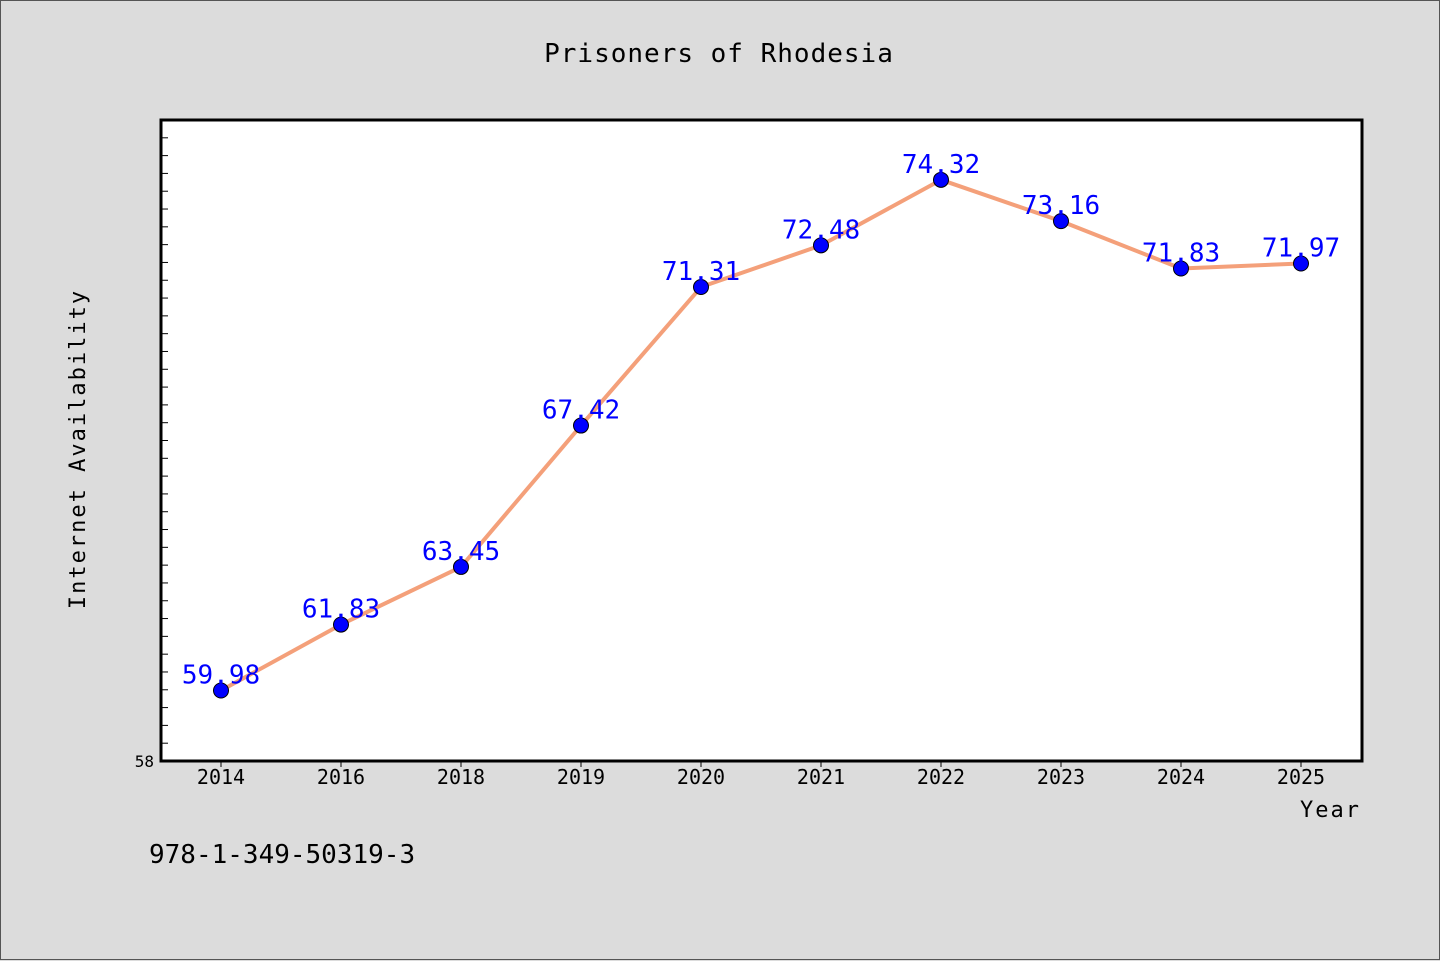 This screenshot has width=1440, height=961. Describe the element at coordinates (701, 777) in the screenshot. I see `x-tick-label: 2020` at that location.